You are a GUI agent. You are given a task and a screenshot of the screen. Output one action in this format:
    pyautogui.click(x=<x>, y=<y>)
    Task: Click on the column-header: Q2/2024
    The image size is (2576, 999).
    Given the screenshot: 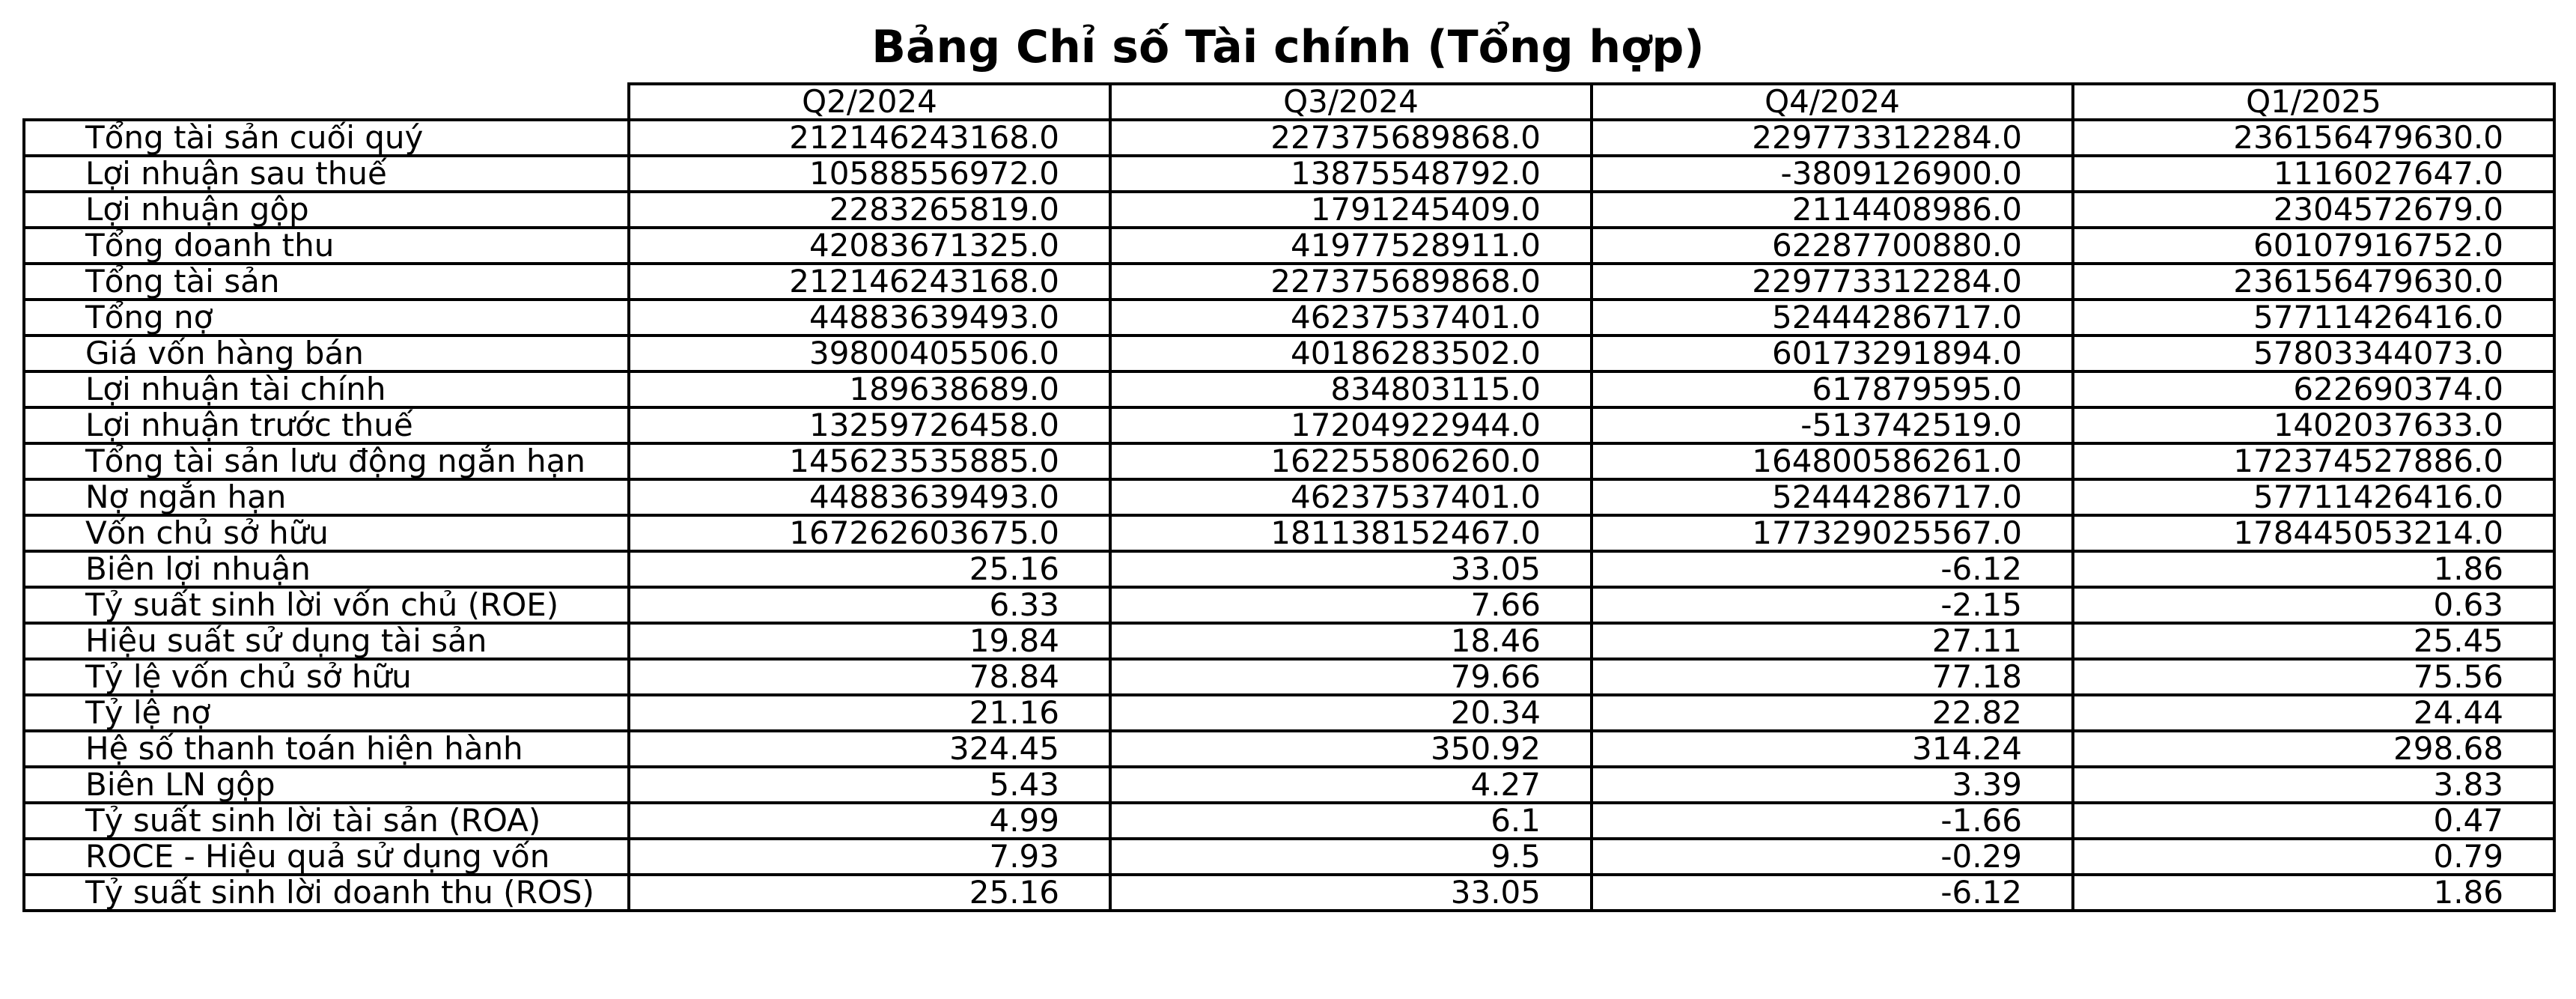 What is the action you would take?
    pyautogui.click(x=869, y=101)
    